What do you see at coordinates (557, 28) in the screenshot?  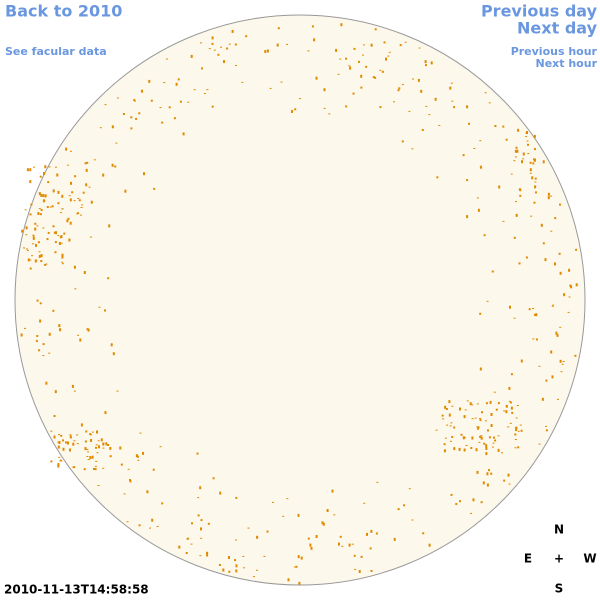 I see `next-day-link: Next day` at bounding box center [557, 28].